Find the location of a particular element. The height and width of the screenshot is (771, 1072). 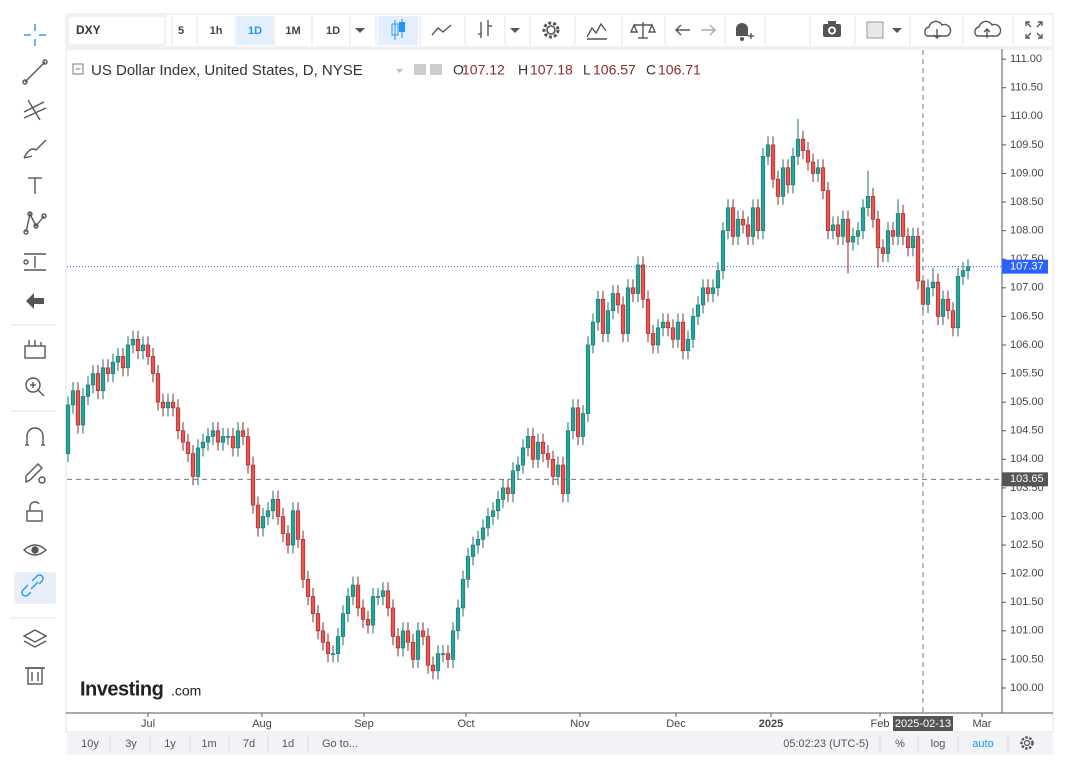

symbol: DXY is located at coordinates (88, 30).